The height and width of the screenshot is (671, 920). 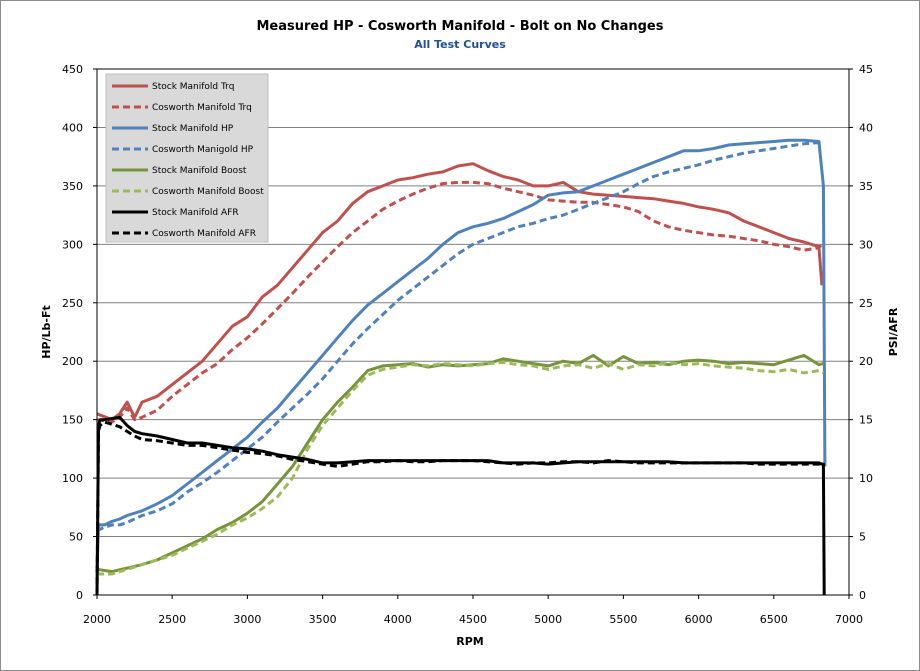 I want to click on x-tick-label: 6000, so click(x=699, y=619).